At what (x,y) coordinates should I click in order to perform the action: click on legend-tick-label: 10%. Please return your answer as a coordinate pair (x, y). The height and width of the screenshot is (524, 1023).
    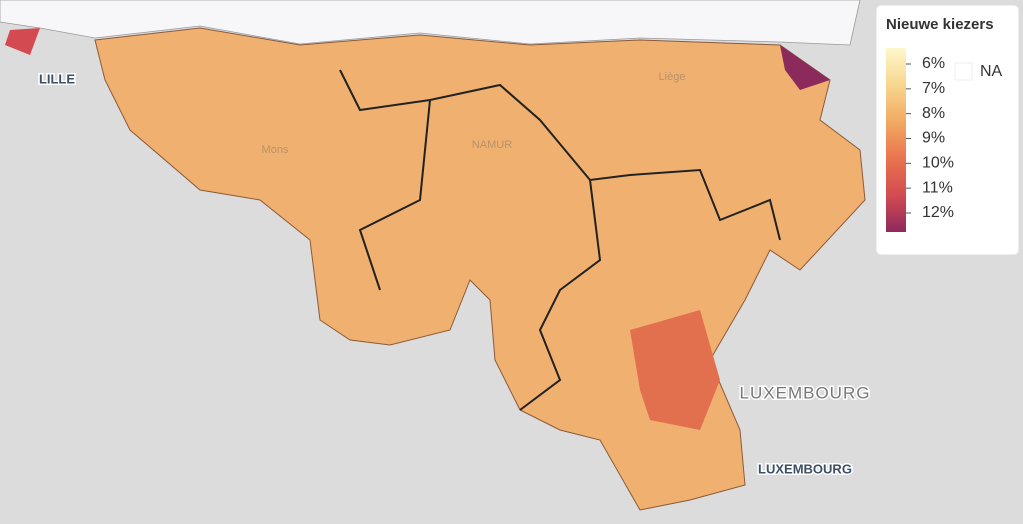
    Looking at the image, I should click on (938, 163).